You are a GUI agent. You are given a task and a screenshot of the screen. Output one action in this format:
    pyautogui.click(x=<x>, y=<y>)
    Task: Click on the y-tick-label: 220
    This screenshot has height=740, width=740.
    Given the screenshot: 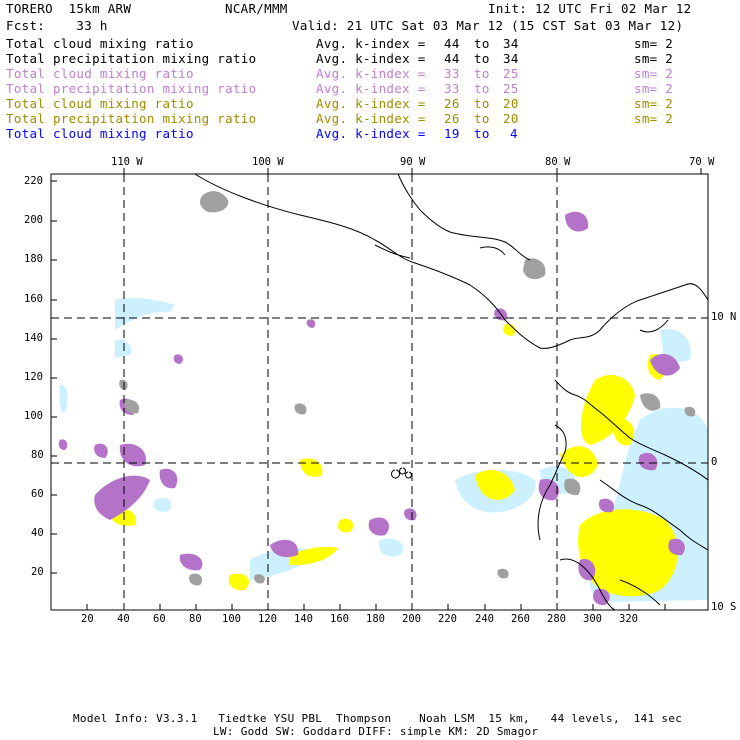 What is the action you would take?
    pyautogui.click(x=33, y=181)
    